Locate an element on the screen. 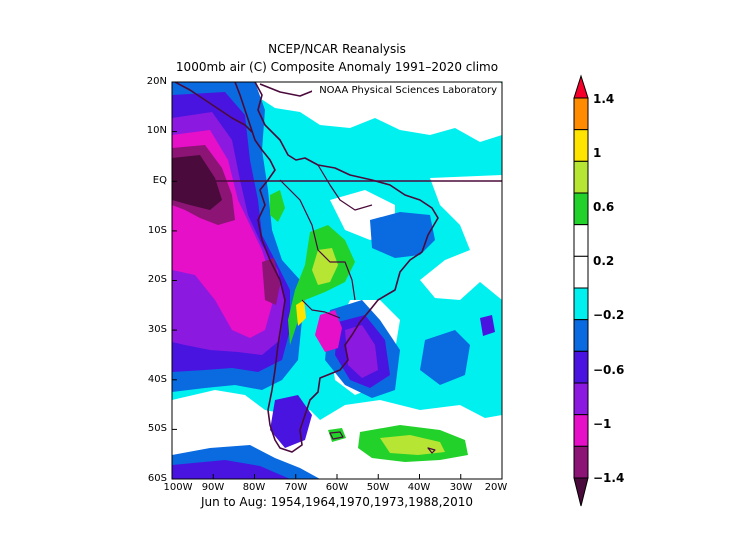  coastline-south-georgia is located at coordinates (431, 450).